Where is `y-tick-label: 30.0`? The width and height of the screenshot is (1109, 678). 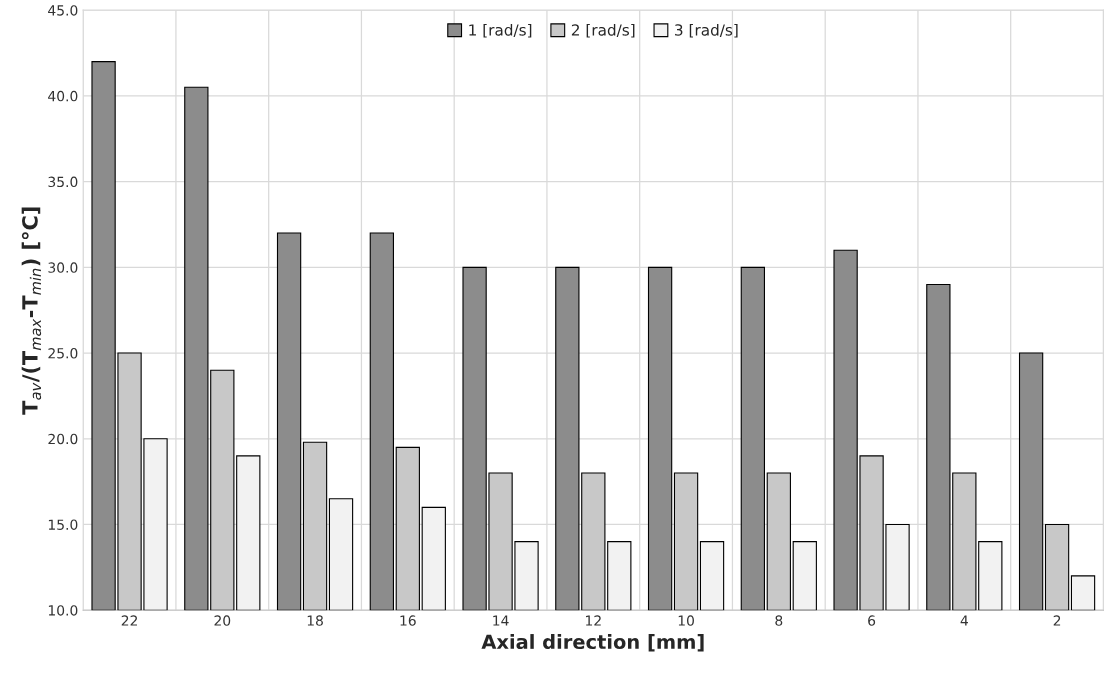
y-tick-label: 30.0 is located at coordinates (63, 267).